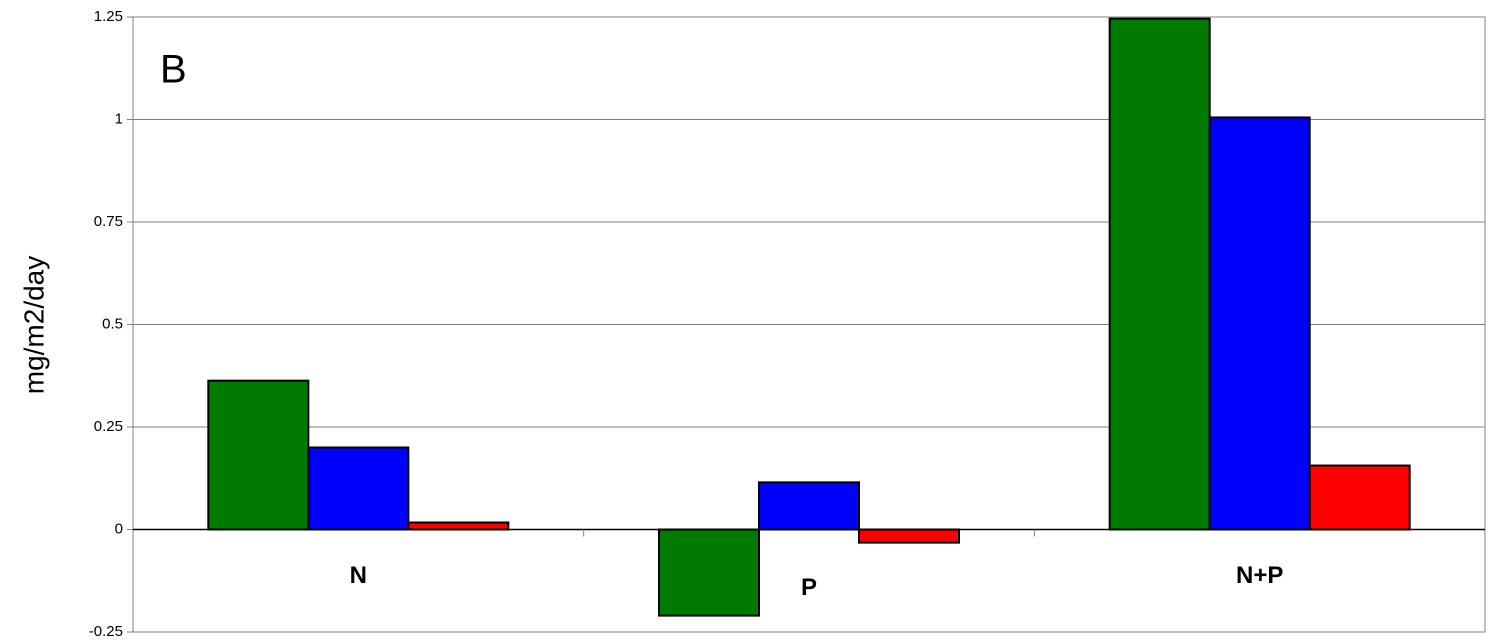  Describe the element at coordinates (108, 16) in the screenshot. I see `y-tick-label: 1.25` at that location.